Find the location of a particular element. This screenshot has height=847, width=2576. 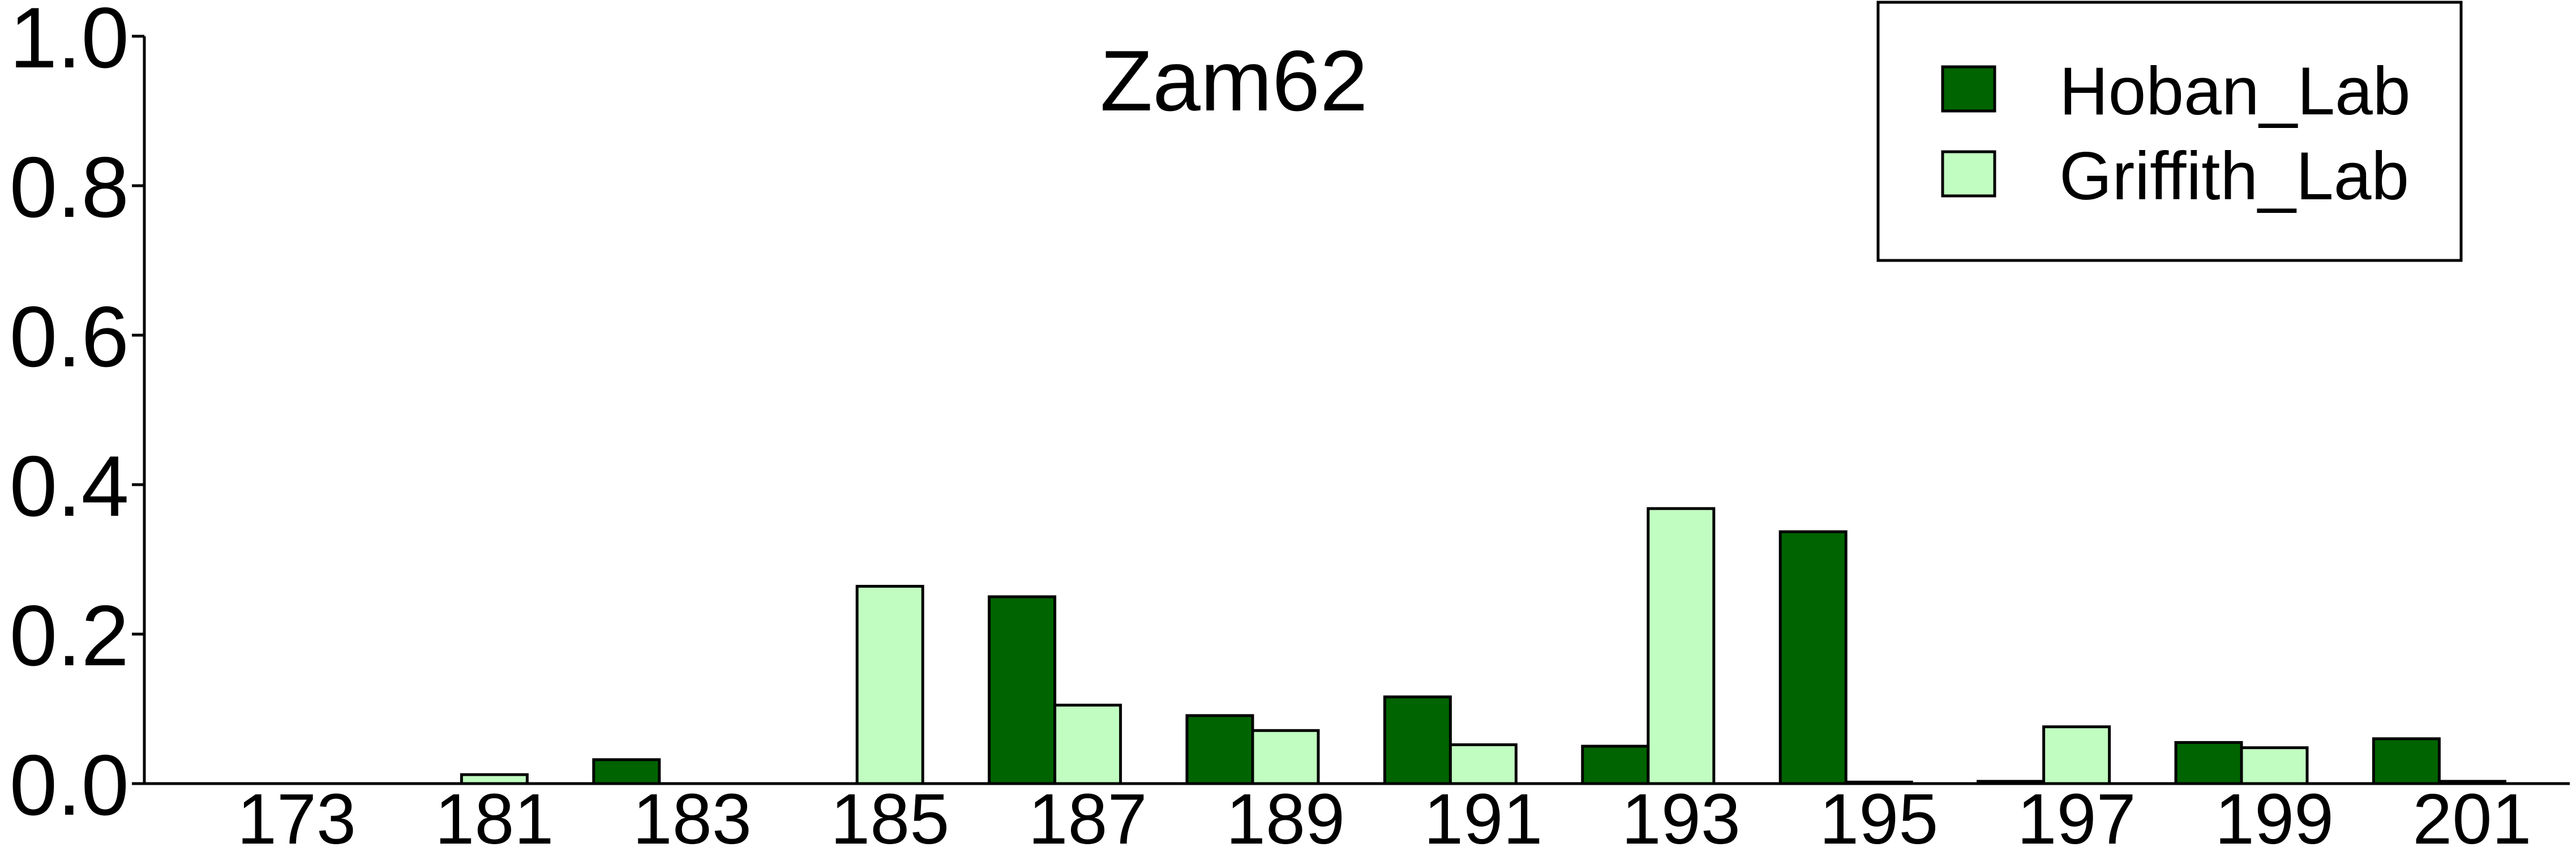

legend-label-hoban-lab: Hoban_Lab is located at coordinates (2235, 91).